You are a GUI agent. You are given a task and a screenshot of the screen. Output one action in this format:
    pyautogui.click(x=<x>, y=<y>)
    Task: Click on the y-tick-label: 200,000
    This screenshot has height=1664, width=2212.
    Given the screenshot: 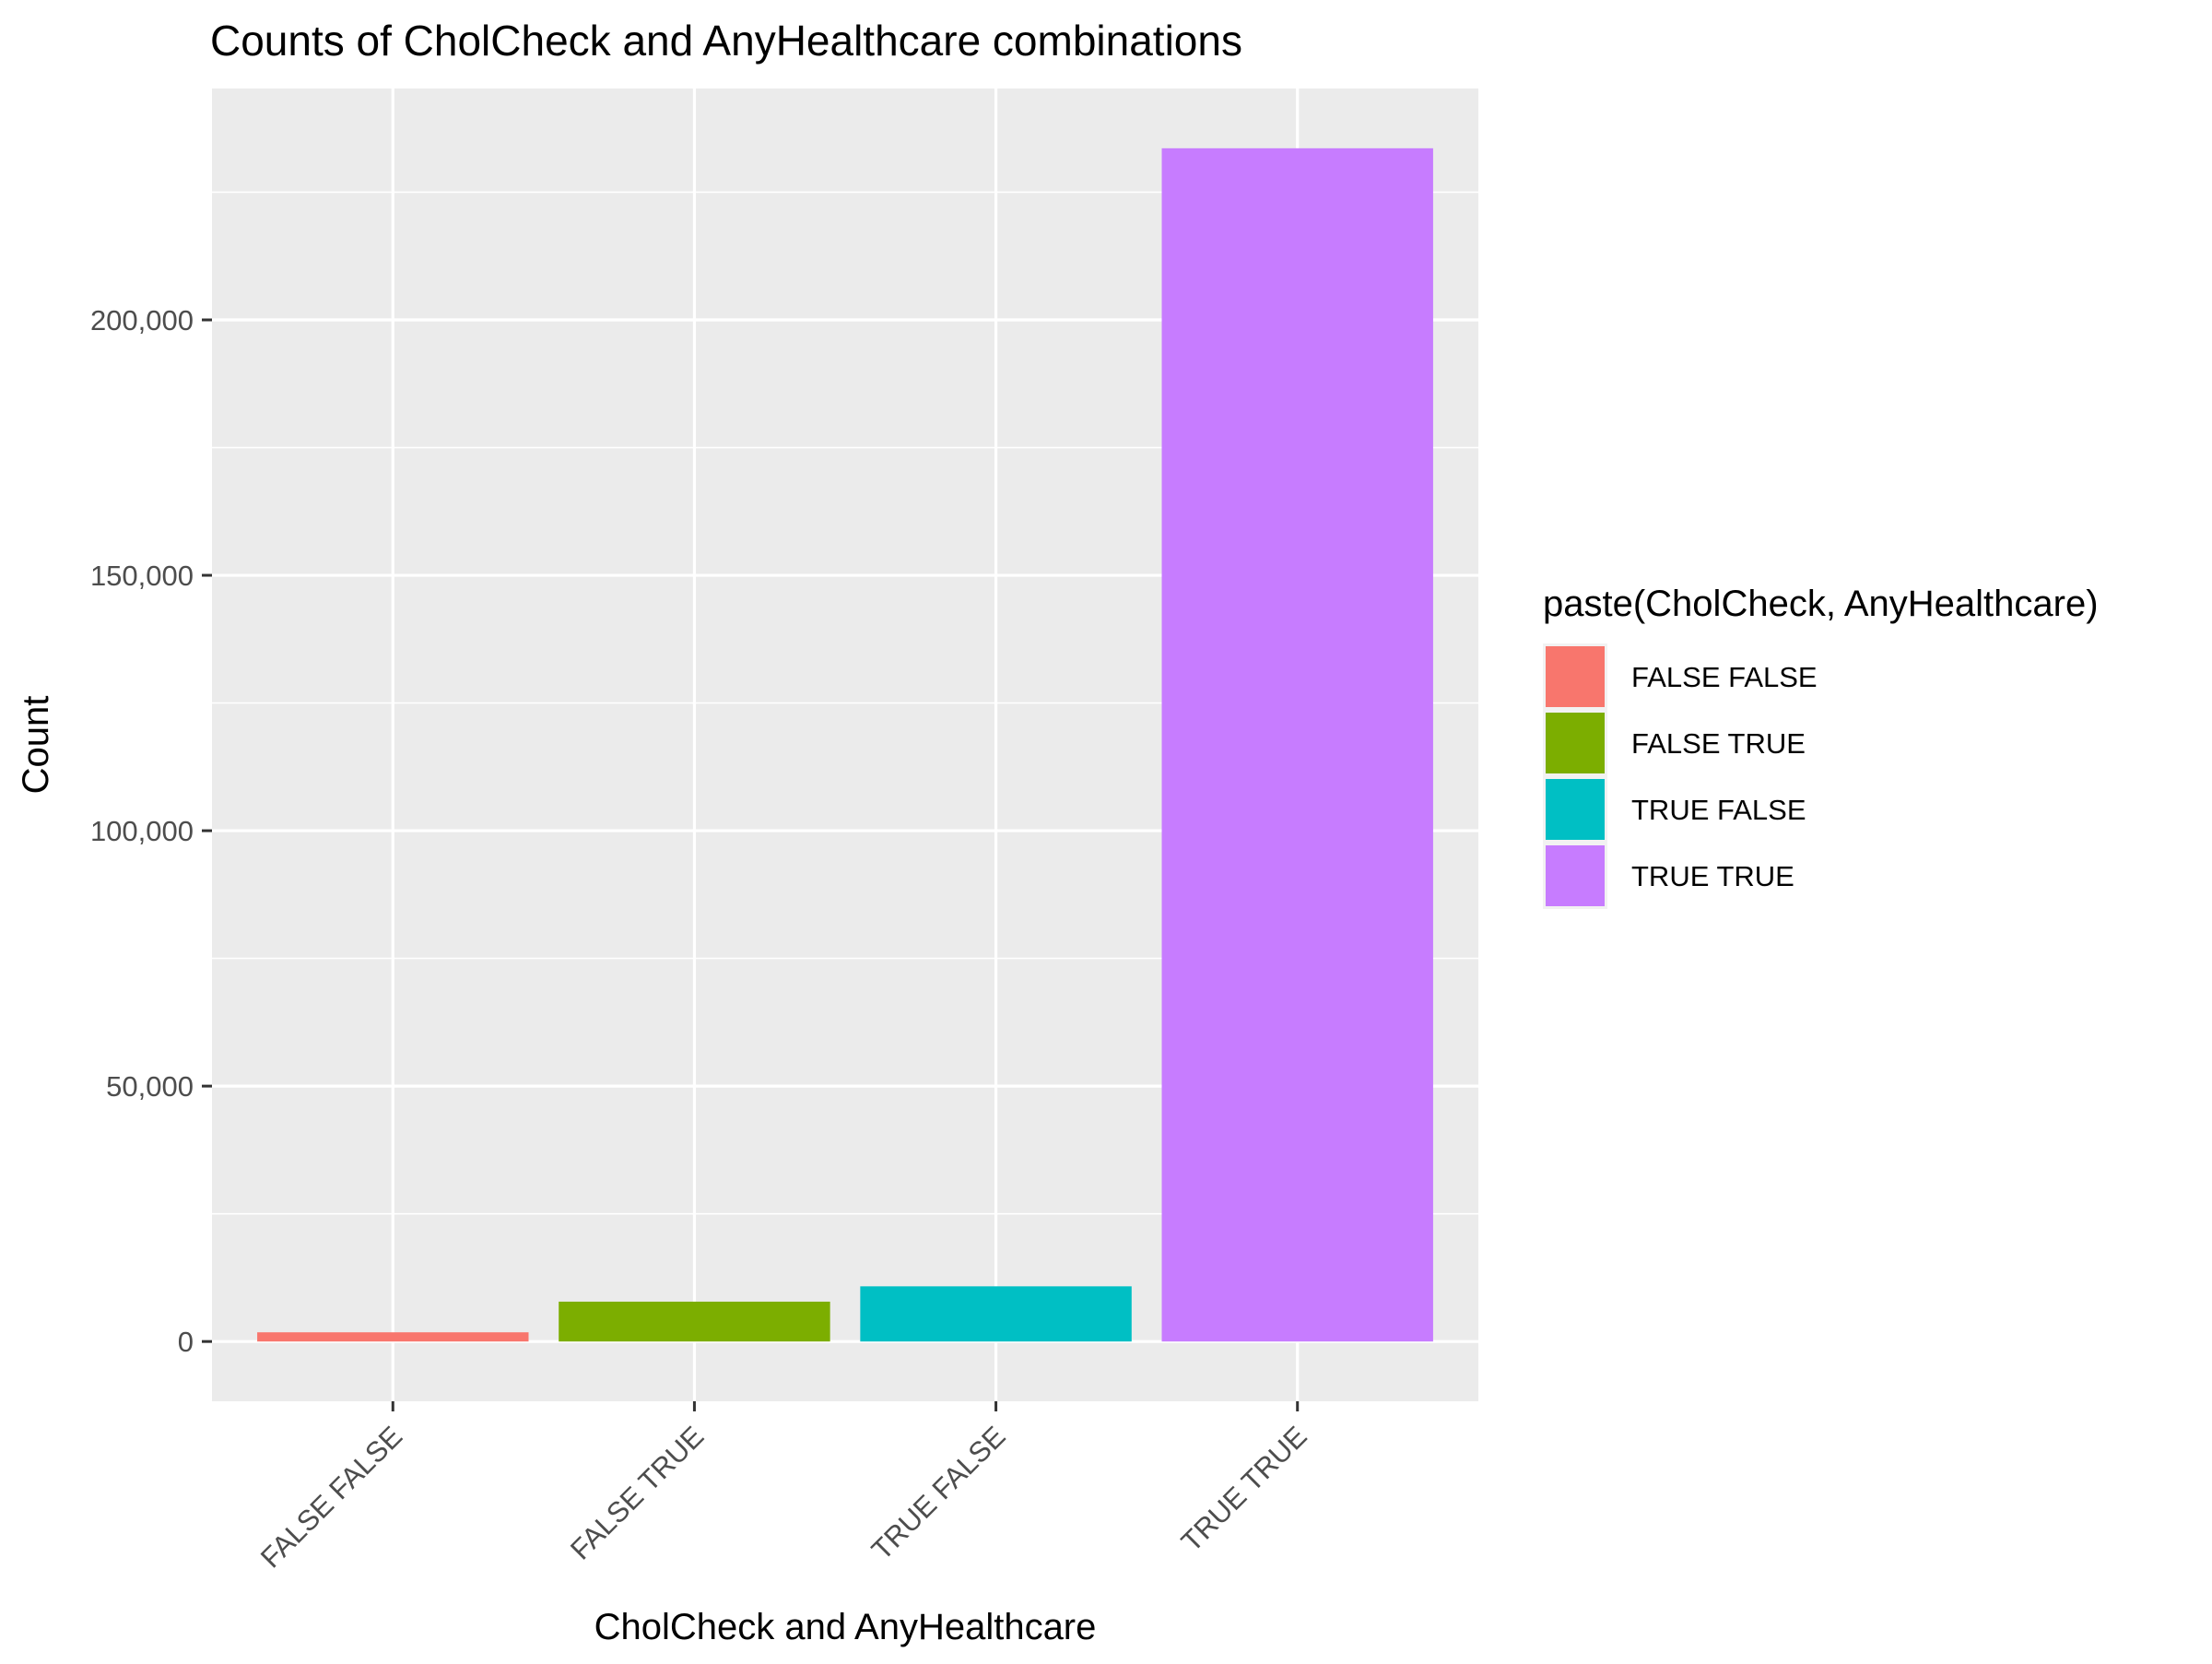 What is the action you would take?
    pyautogui.click(x=142, y=320)
    